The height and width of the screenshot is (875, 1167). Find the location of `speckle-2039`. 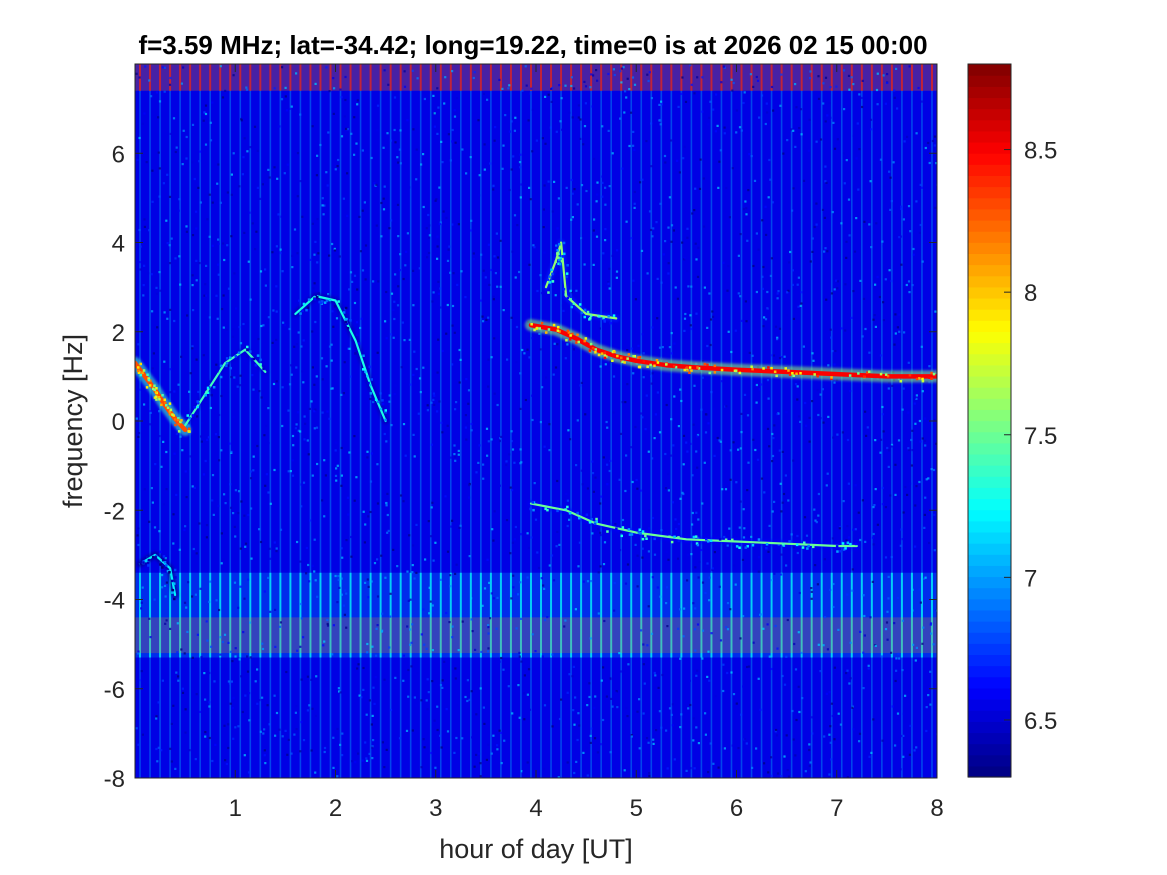

speckle-2039 is located at coordinates (845, 284).